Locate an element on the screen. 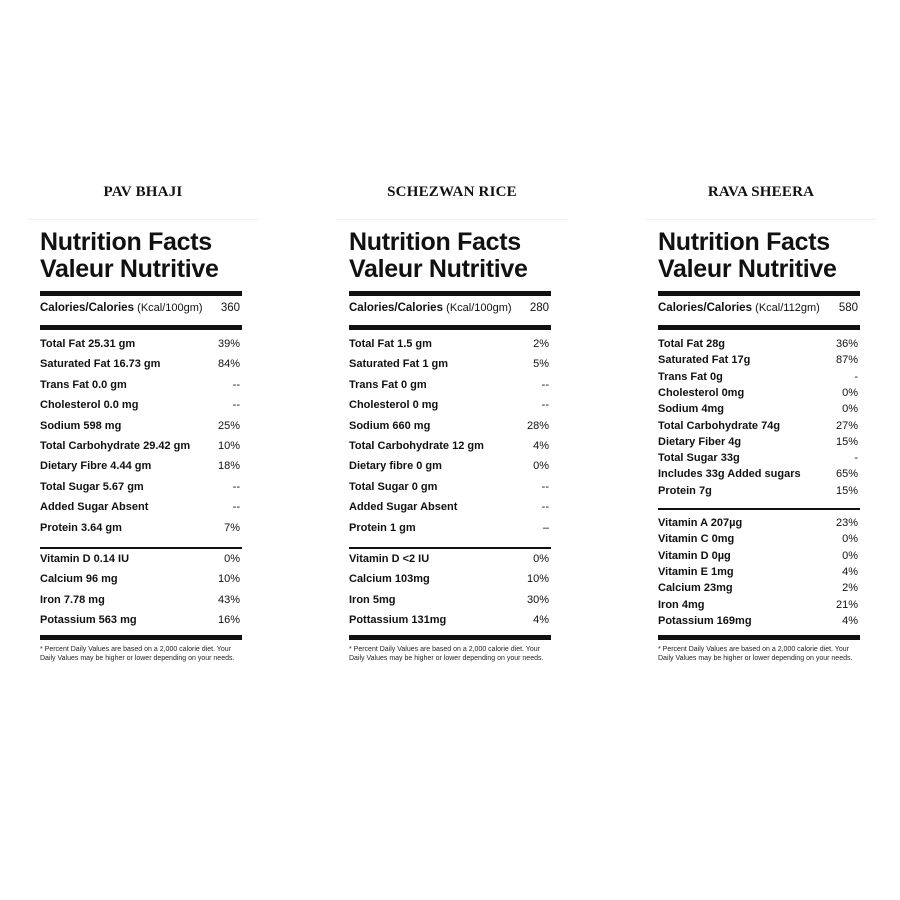 Image resolution: width=900 pixels, height=900 pixels. vitamin-name: Vitamin A 207µg is located at coordinates (700, 523).